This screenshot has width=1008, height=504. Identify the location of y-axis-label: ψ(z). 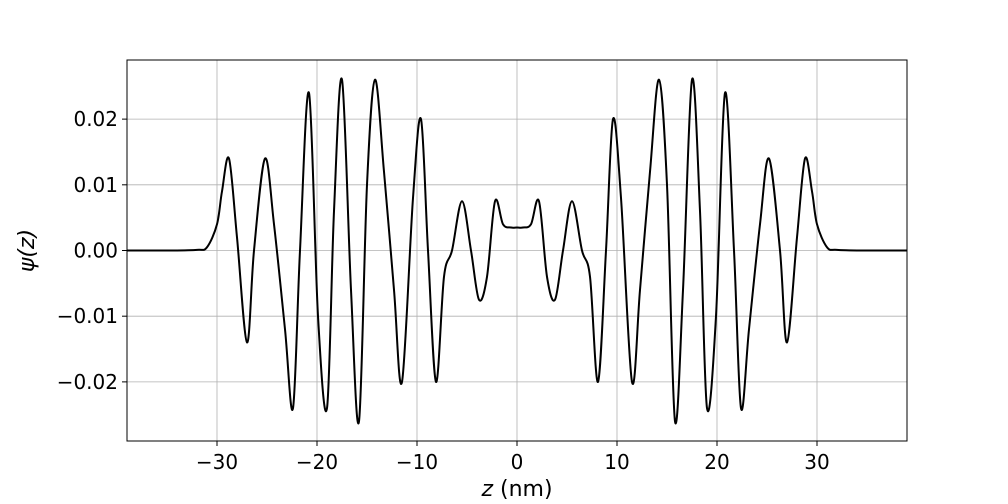
(27, 250).